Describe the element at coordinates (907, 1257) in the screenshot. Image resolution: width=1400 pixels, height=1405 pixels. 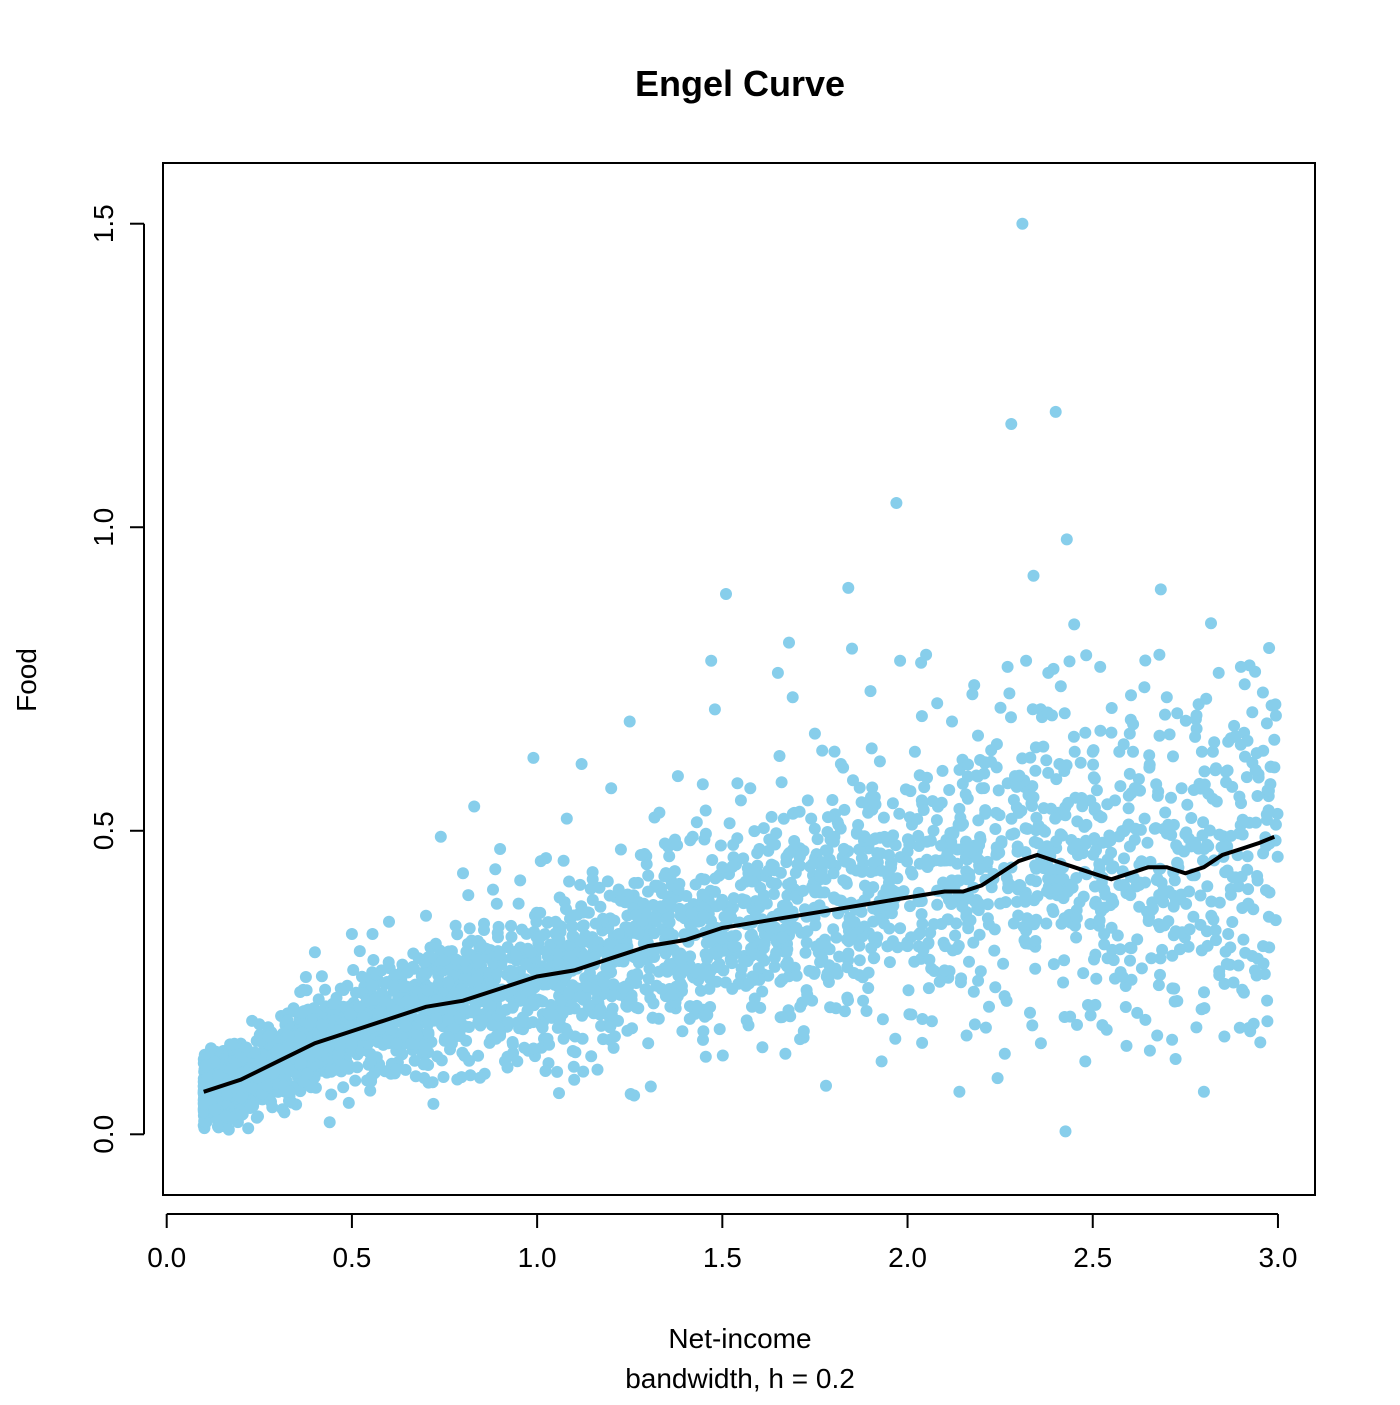
I see `x-tick-label: 2.0` at that location.